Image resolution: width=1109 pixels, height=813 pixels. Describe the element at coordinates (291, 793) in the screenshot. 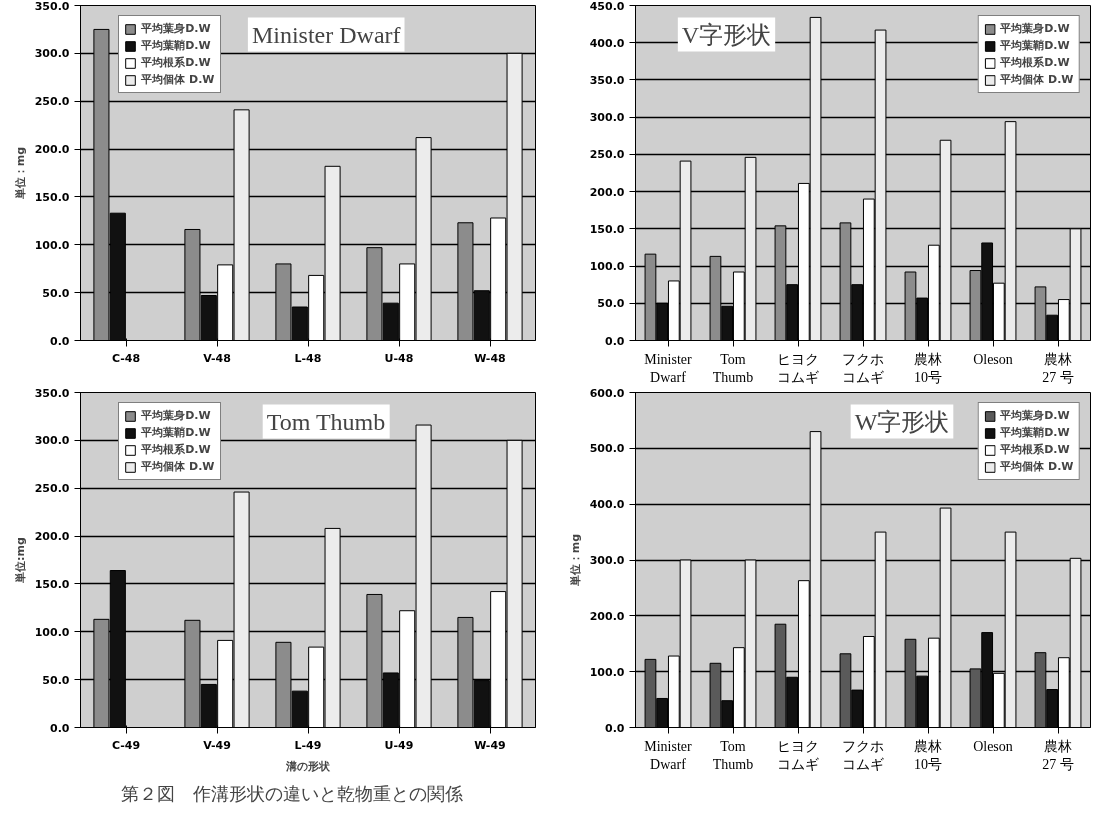

I see `text: 第２図 作溝形状の違いと乾物重との関係` at that location.